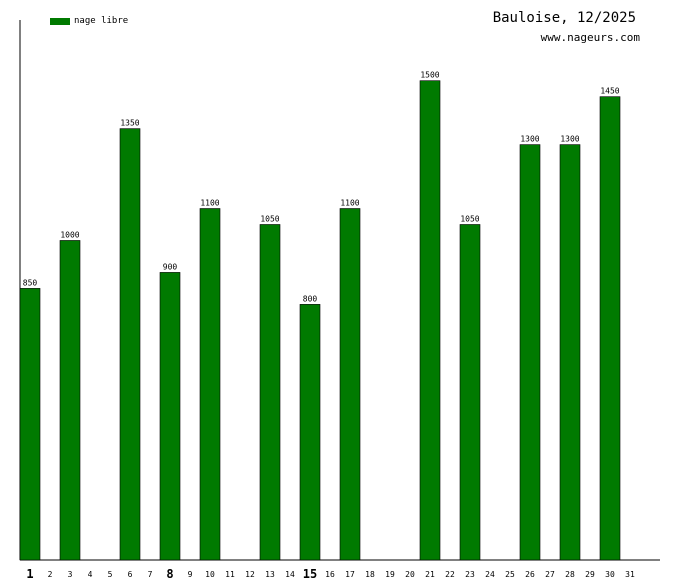  What do you see at coordinates (569, 139) in the screenshot?
I see `data-label-day-28: 1300` at bounding box center [569, 139].